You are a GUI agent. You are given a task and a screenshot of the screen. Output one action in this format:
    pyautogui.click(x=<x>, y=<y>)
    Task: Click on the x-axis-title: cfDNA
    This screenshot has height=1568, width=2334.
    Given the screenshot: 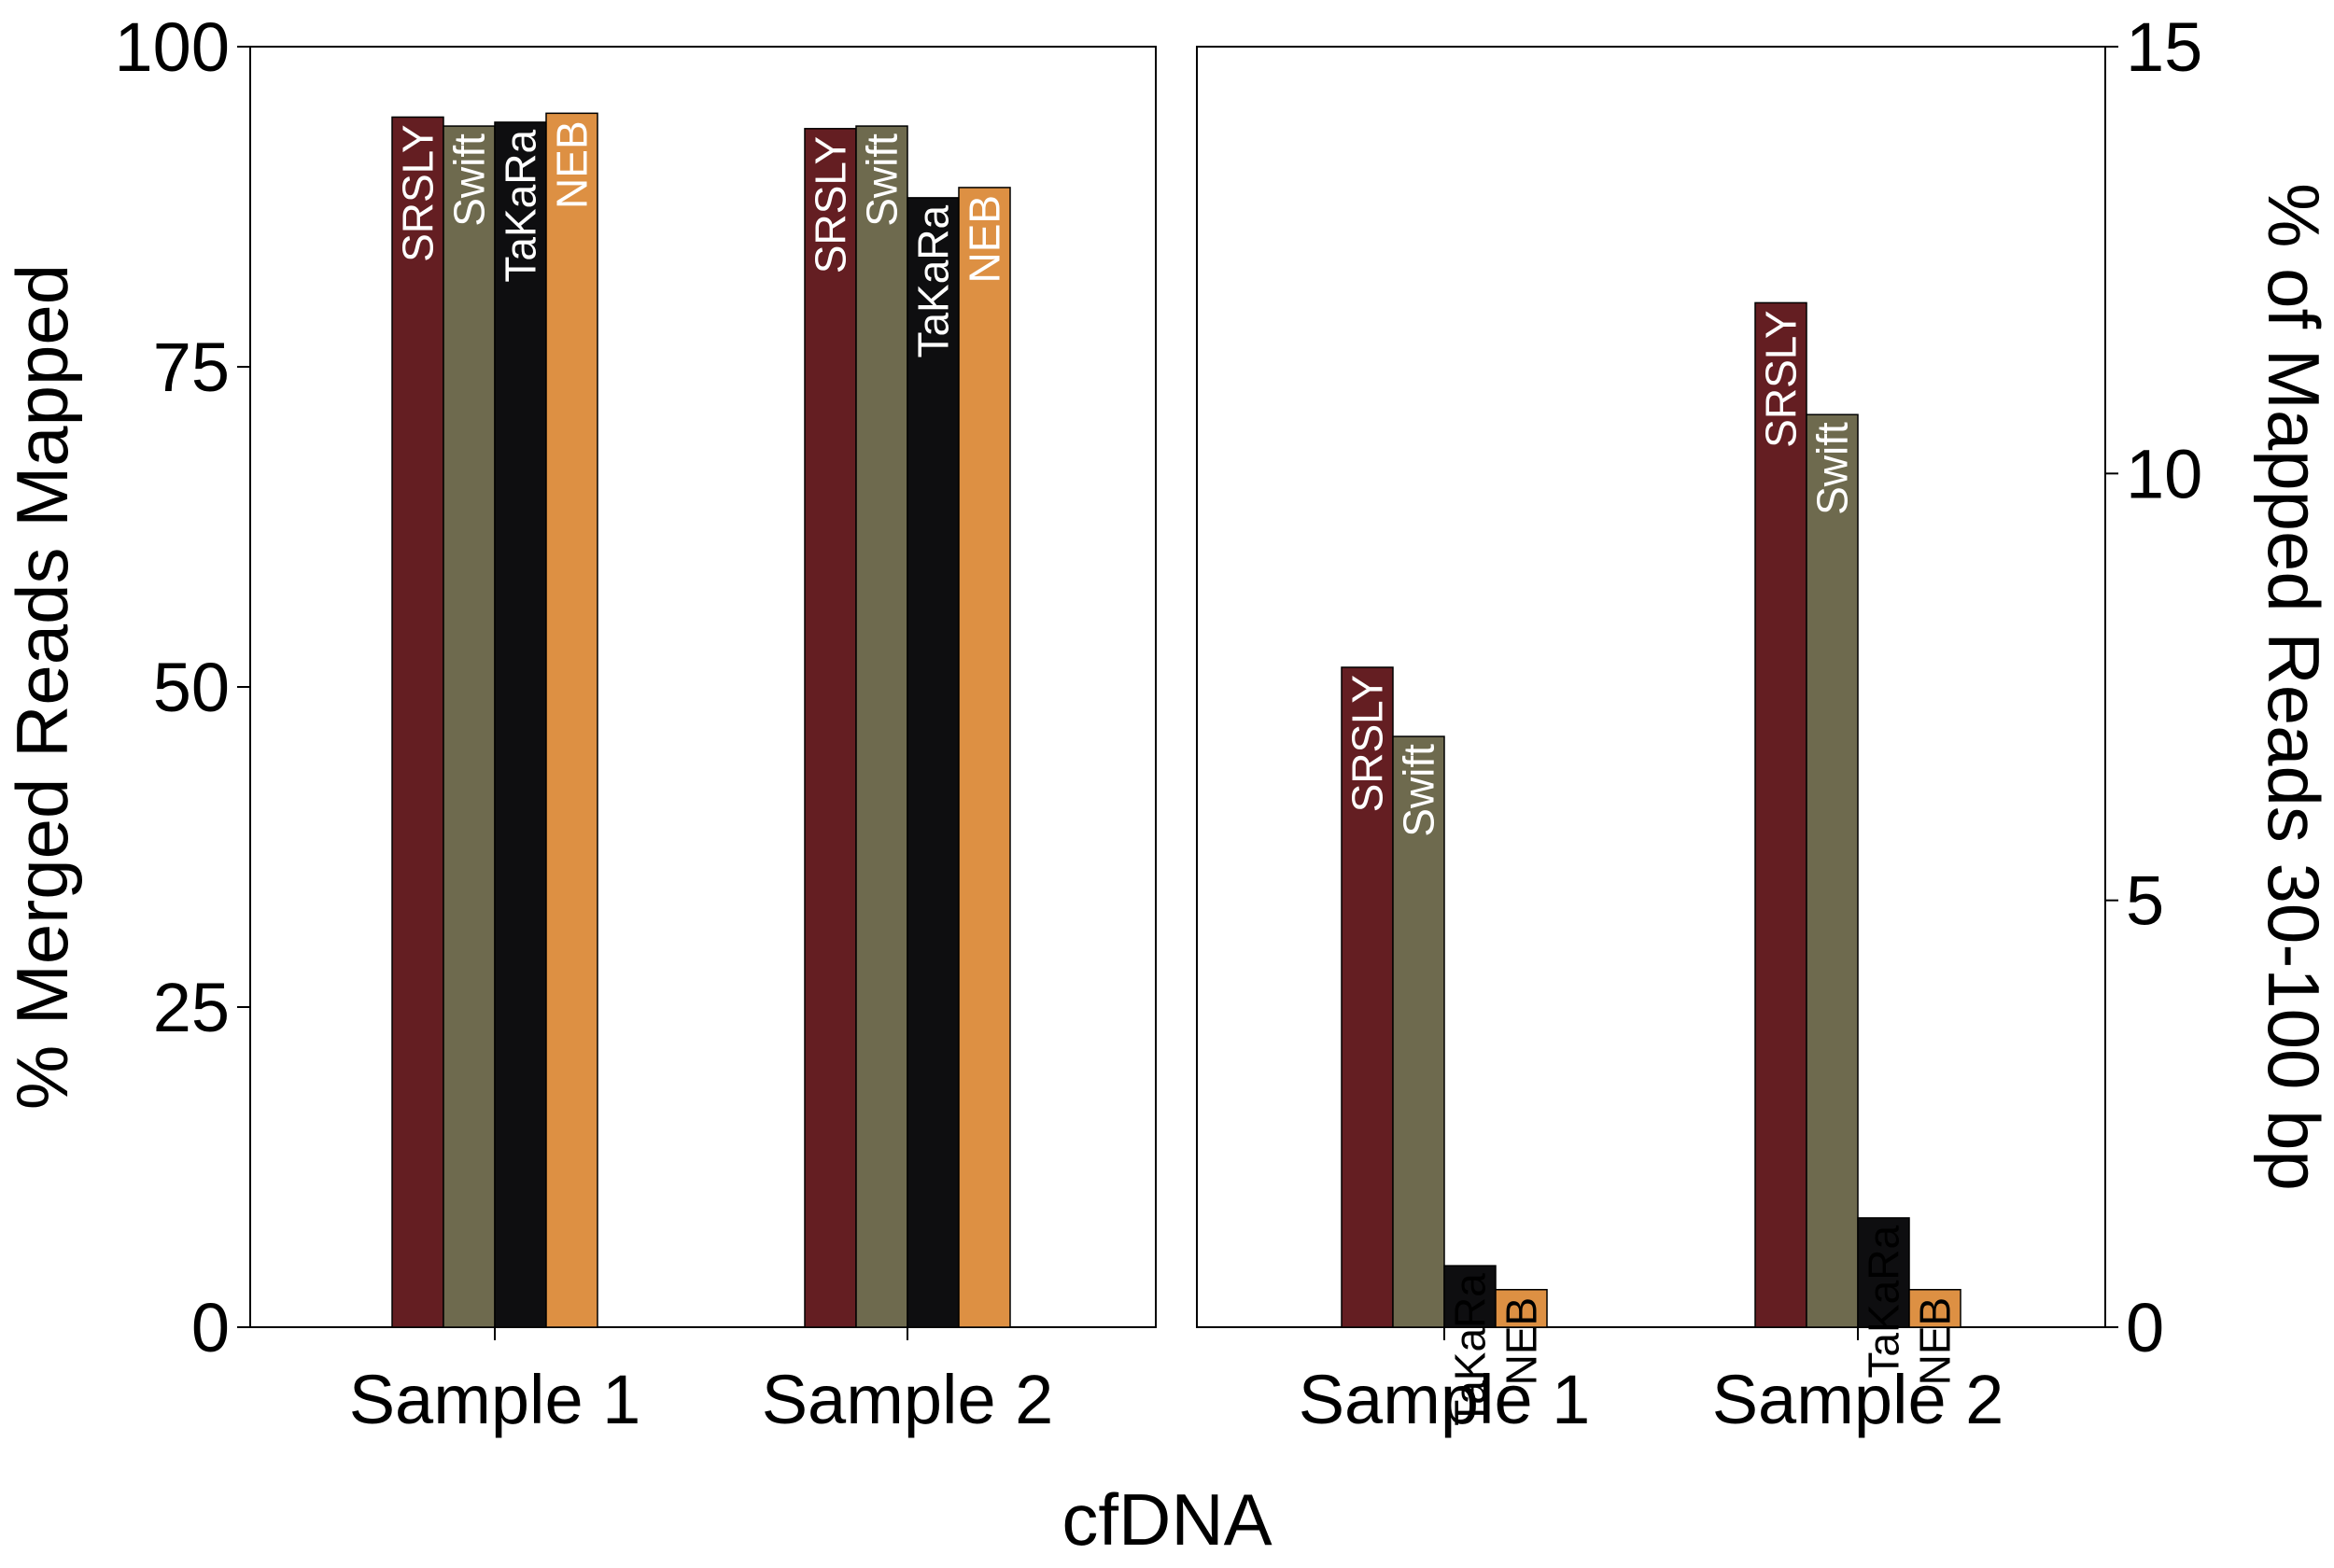 What is the action you would take?
    pyautogui.click(x=1167, y=1519)
    